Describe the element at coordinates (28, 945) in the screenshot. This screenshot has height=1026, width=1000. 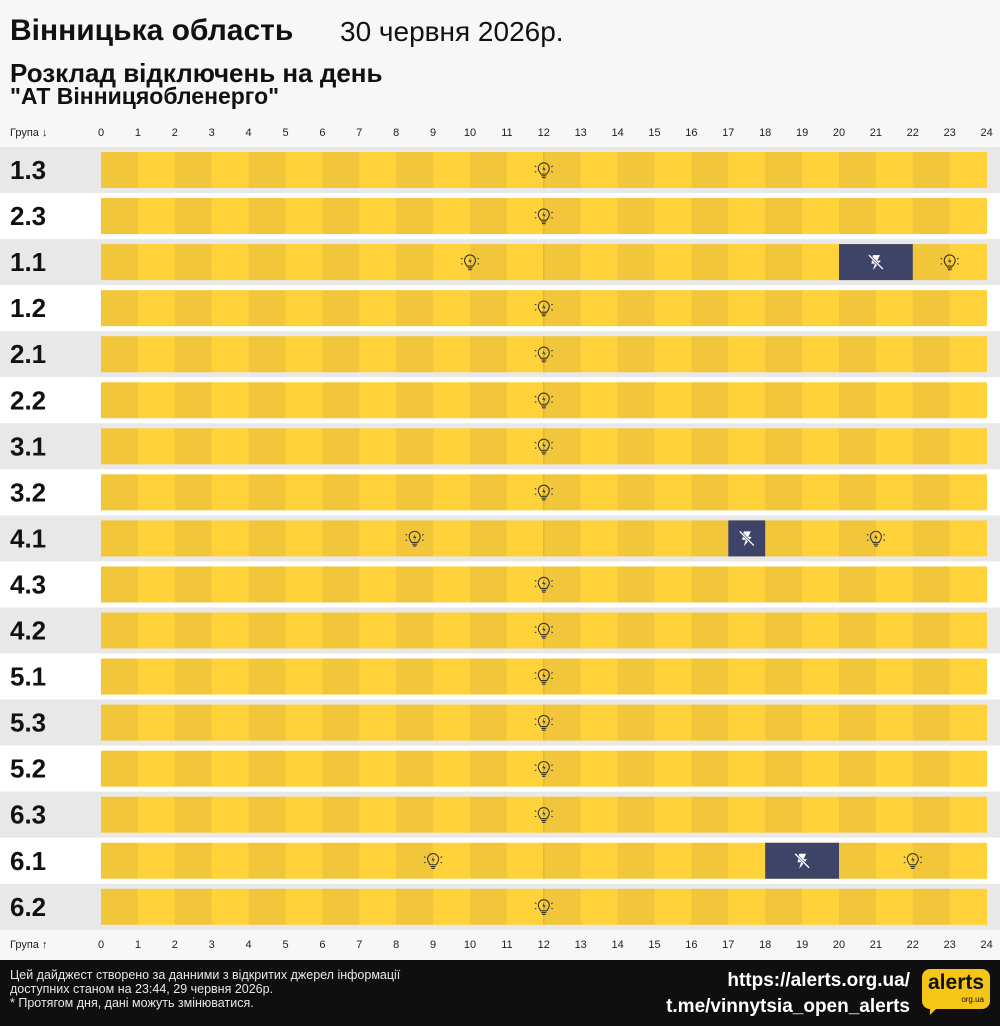
I see `group-label-bottom: Група ↑` at that location.